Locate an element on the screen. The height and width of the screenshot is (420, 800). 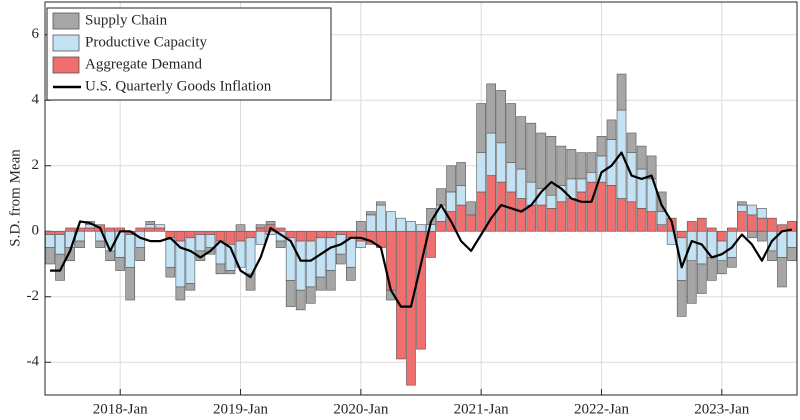
x-tick-label: 2022-Jan is located at coordinates (601, 409).